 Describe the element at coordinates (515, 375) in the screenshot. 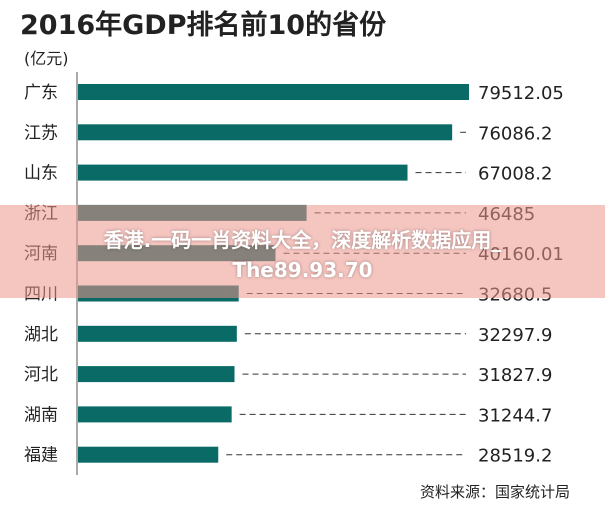

I see `value-label: 31827.9` at that location.